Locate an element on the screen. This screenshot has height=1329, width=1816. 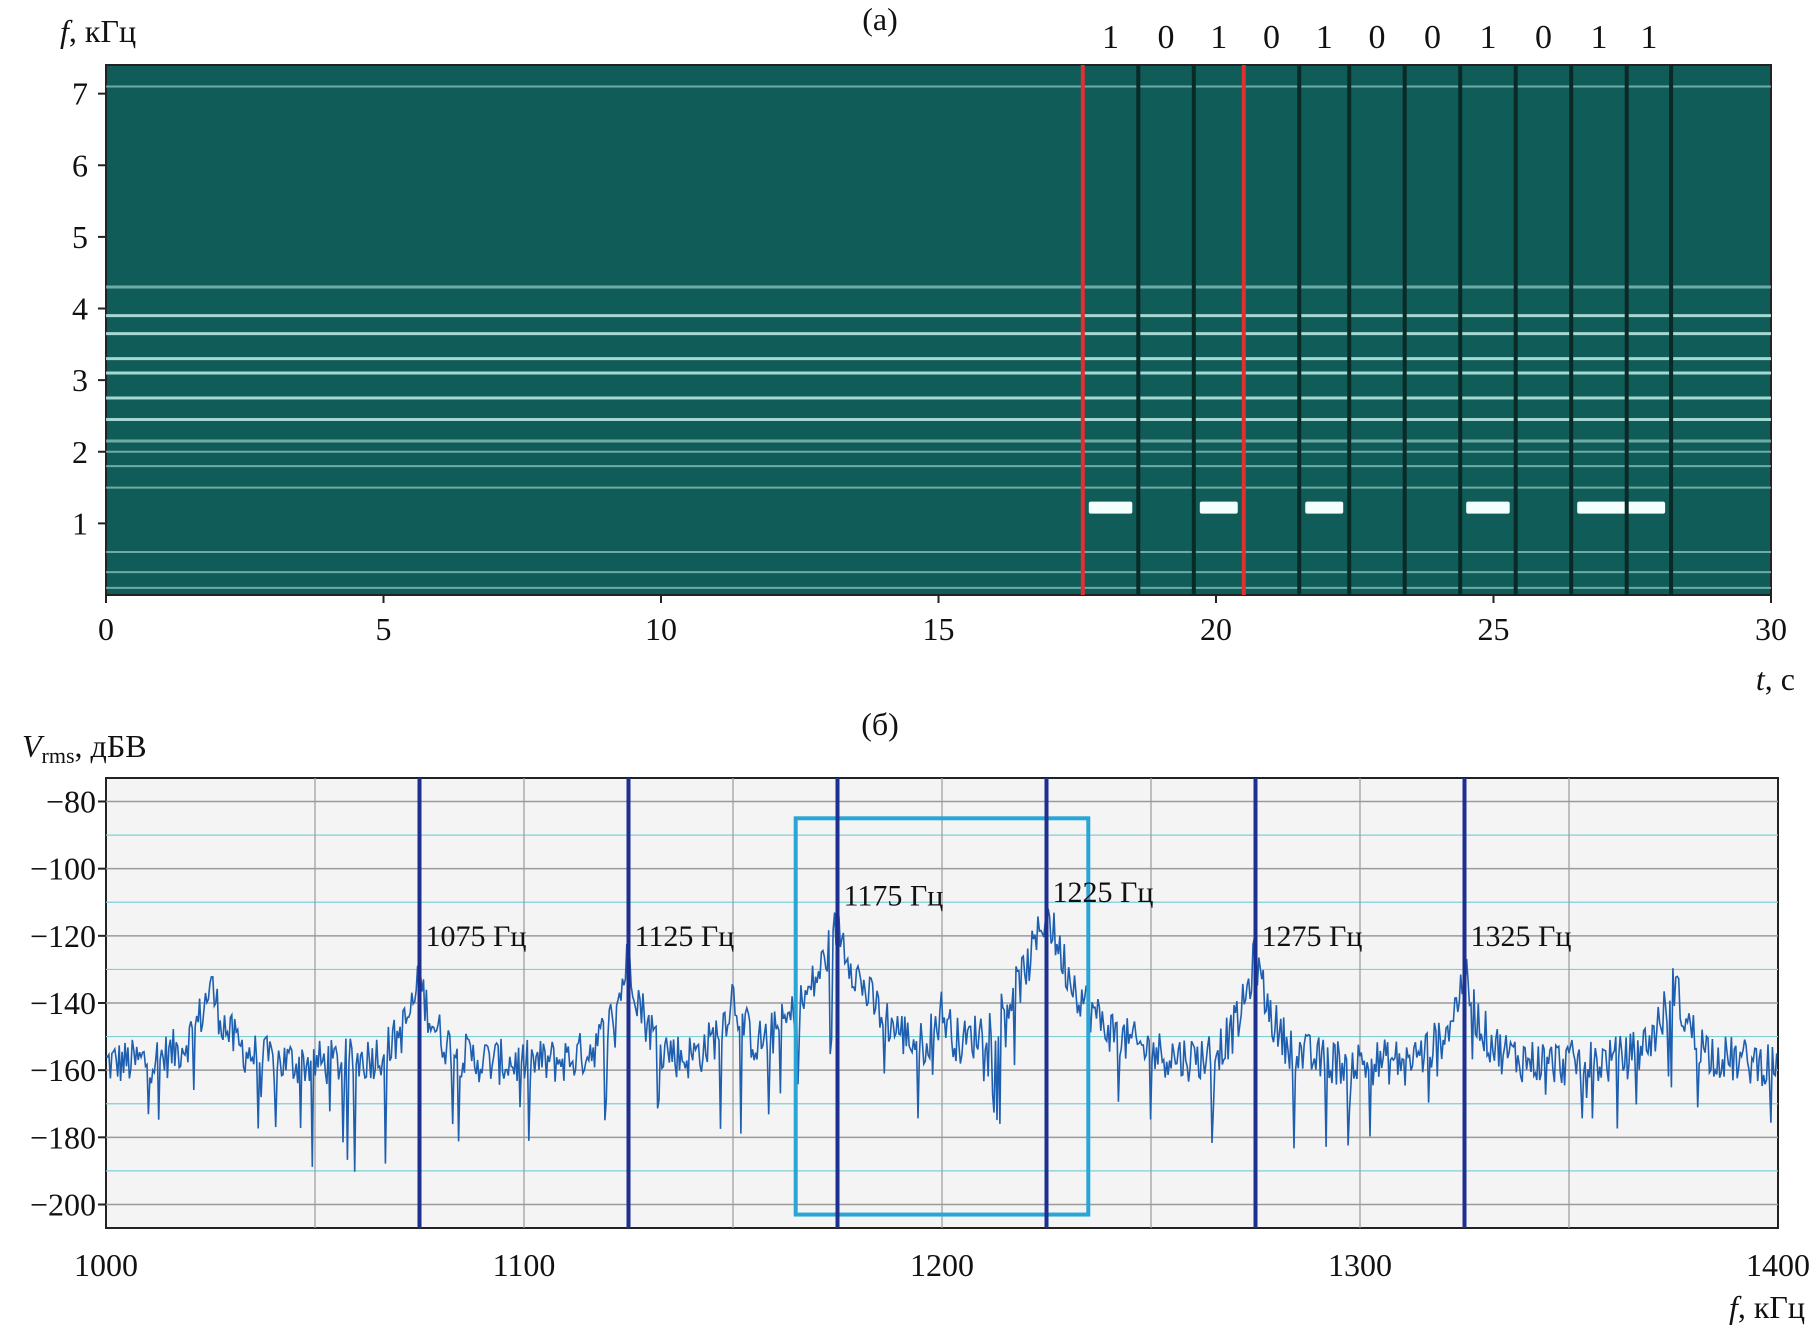
y-tick-label: 7 is located at coordinates (80, 94).